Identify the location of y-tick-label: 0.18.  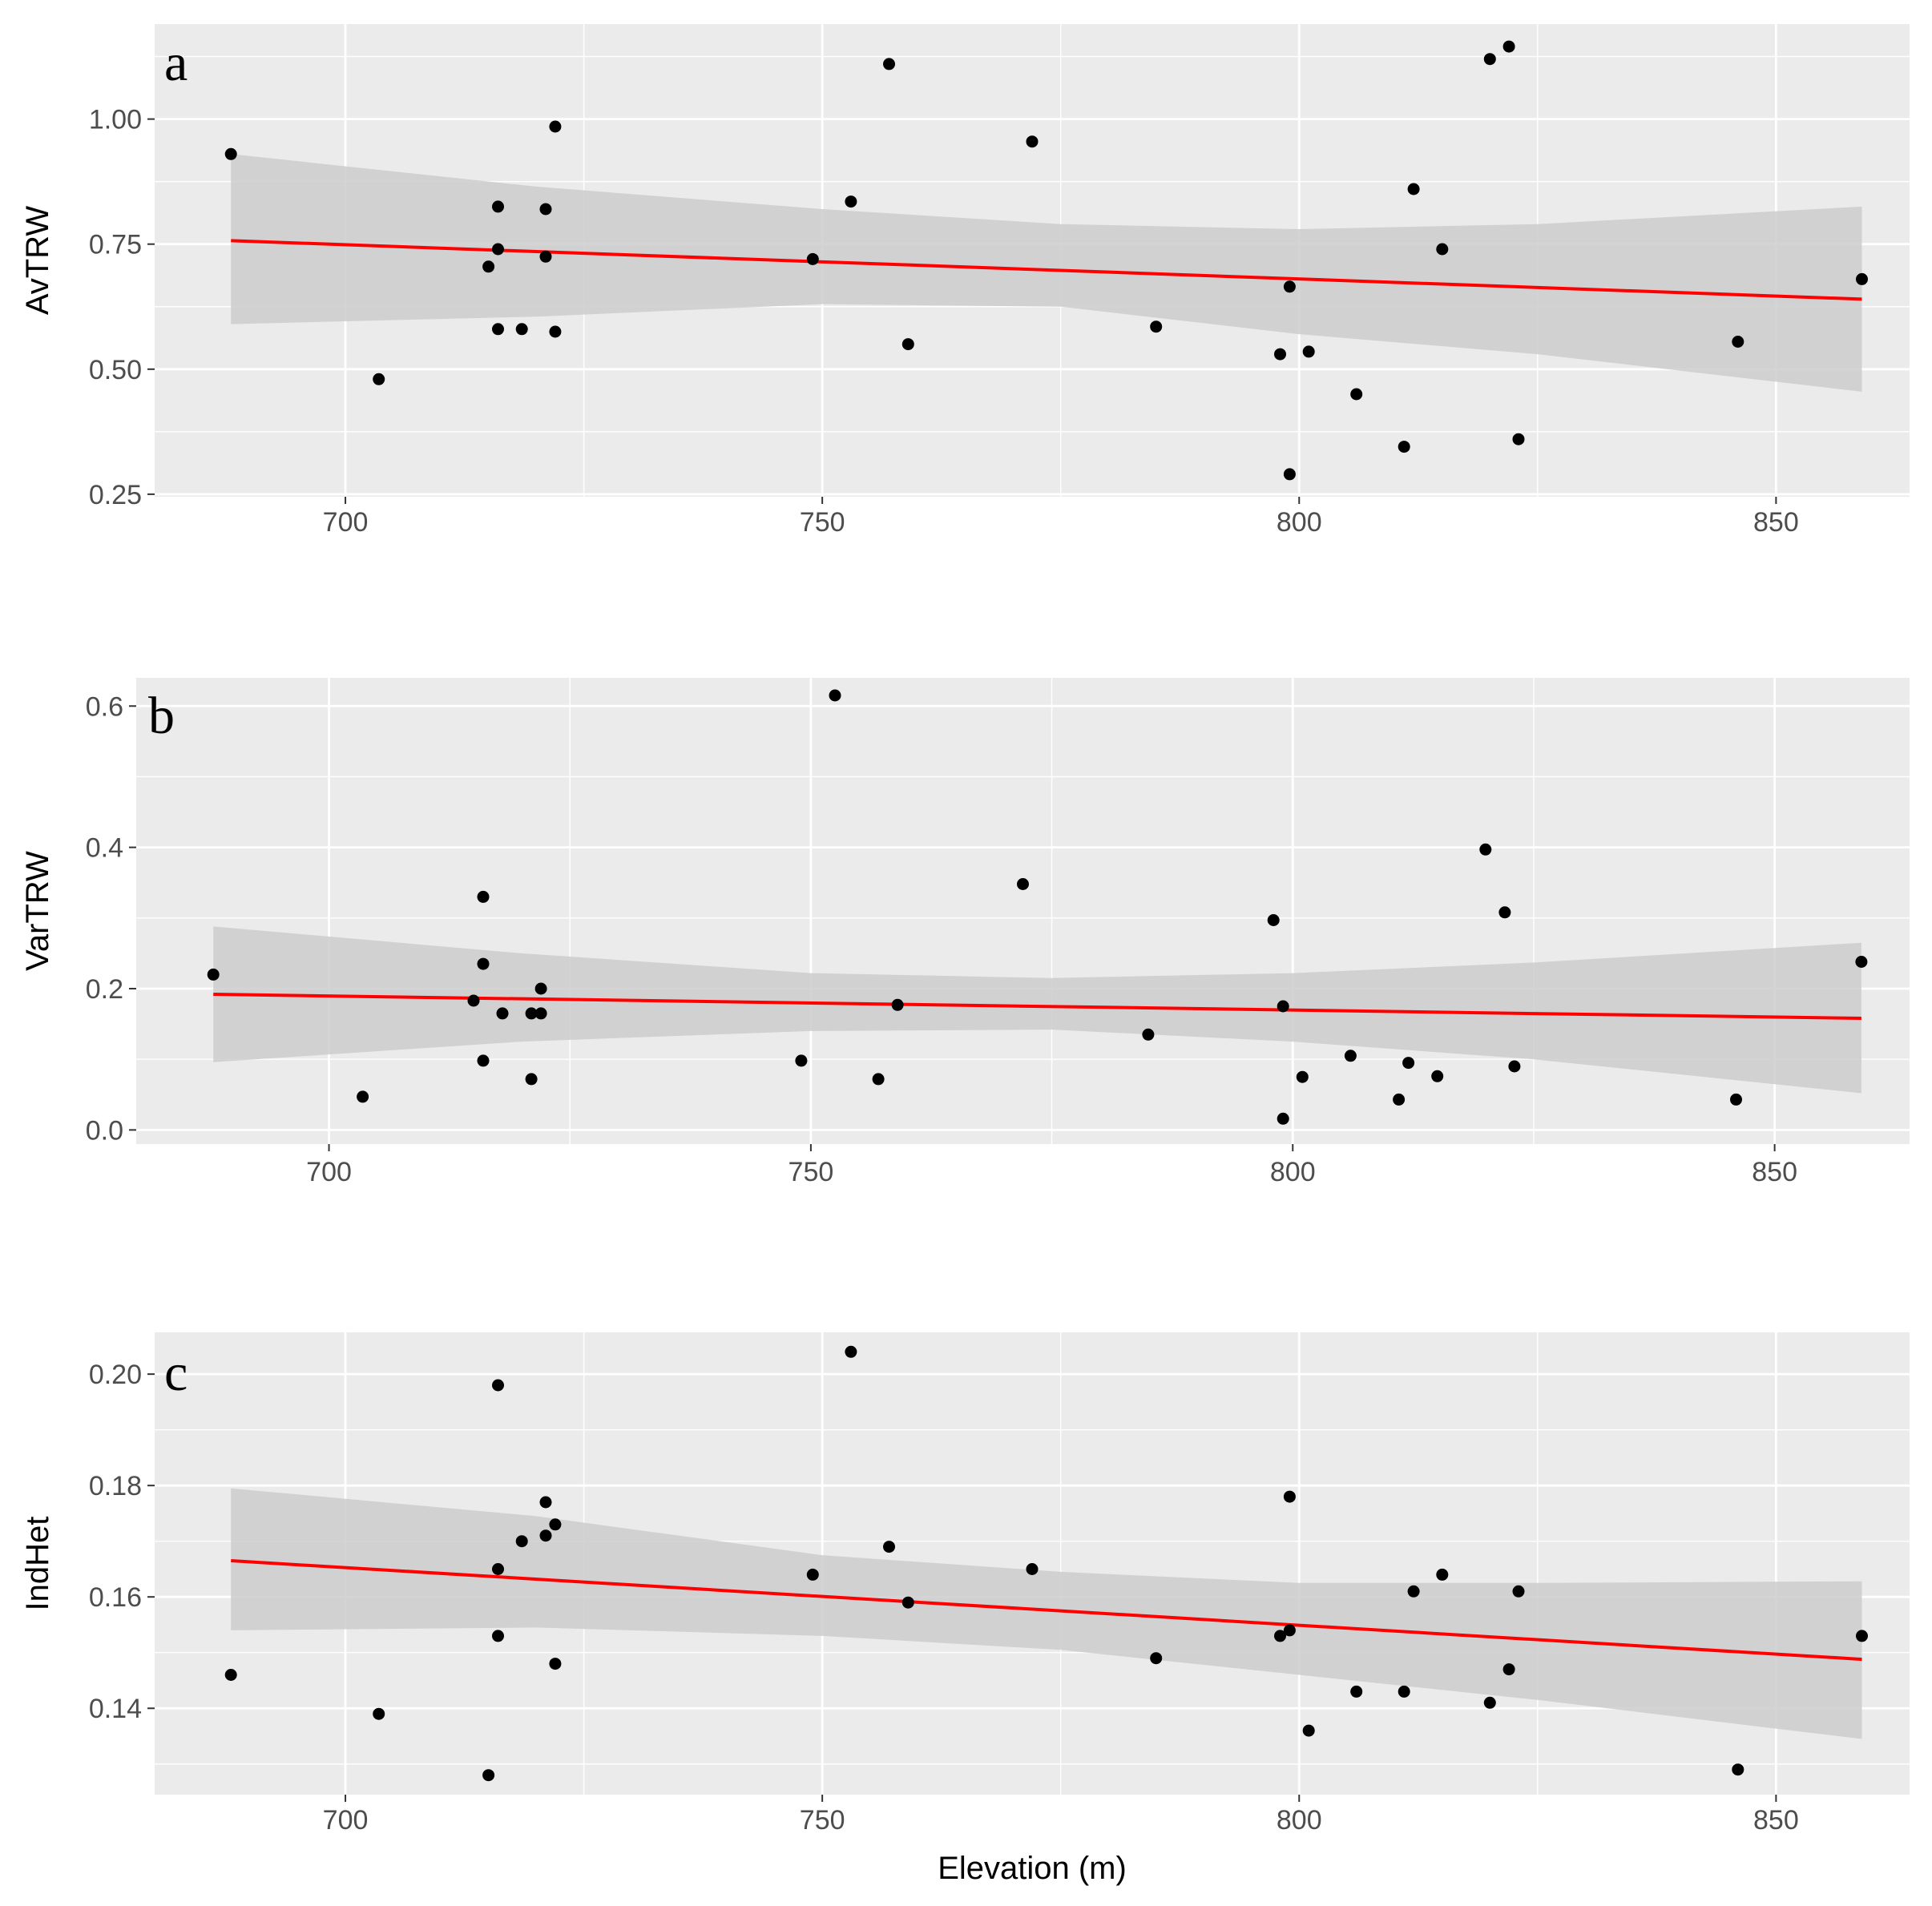
(115, 1486).